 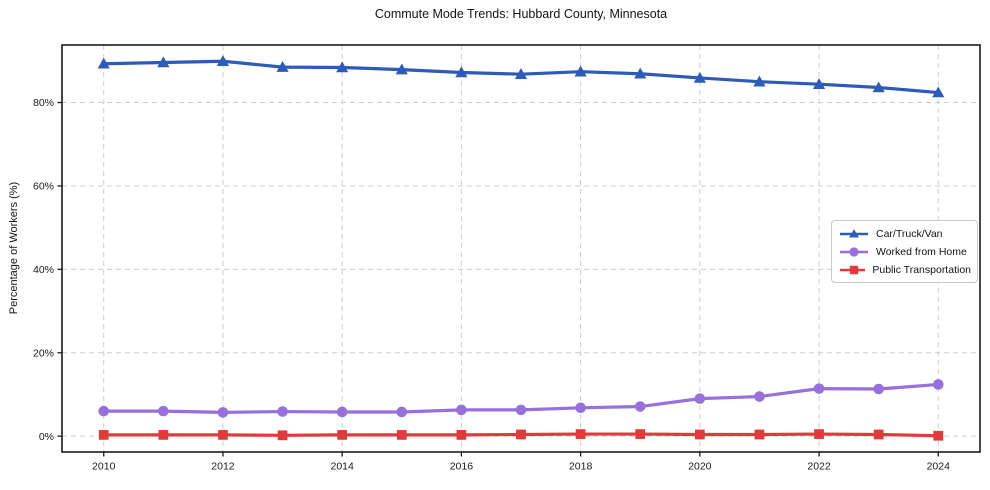 What do you see at coordinates (43, 270) in the screenshot?
I see `y-tick-label: 40%` at bounding box center [43, 270].